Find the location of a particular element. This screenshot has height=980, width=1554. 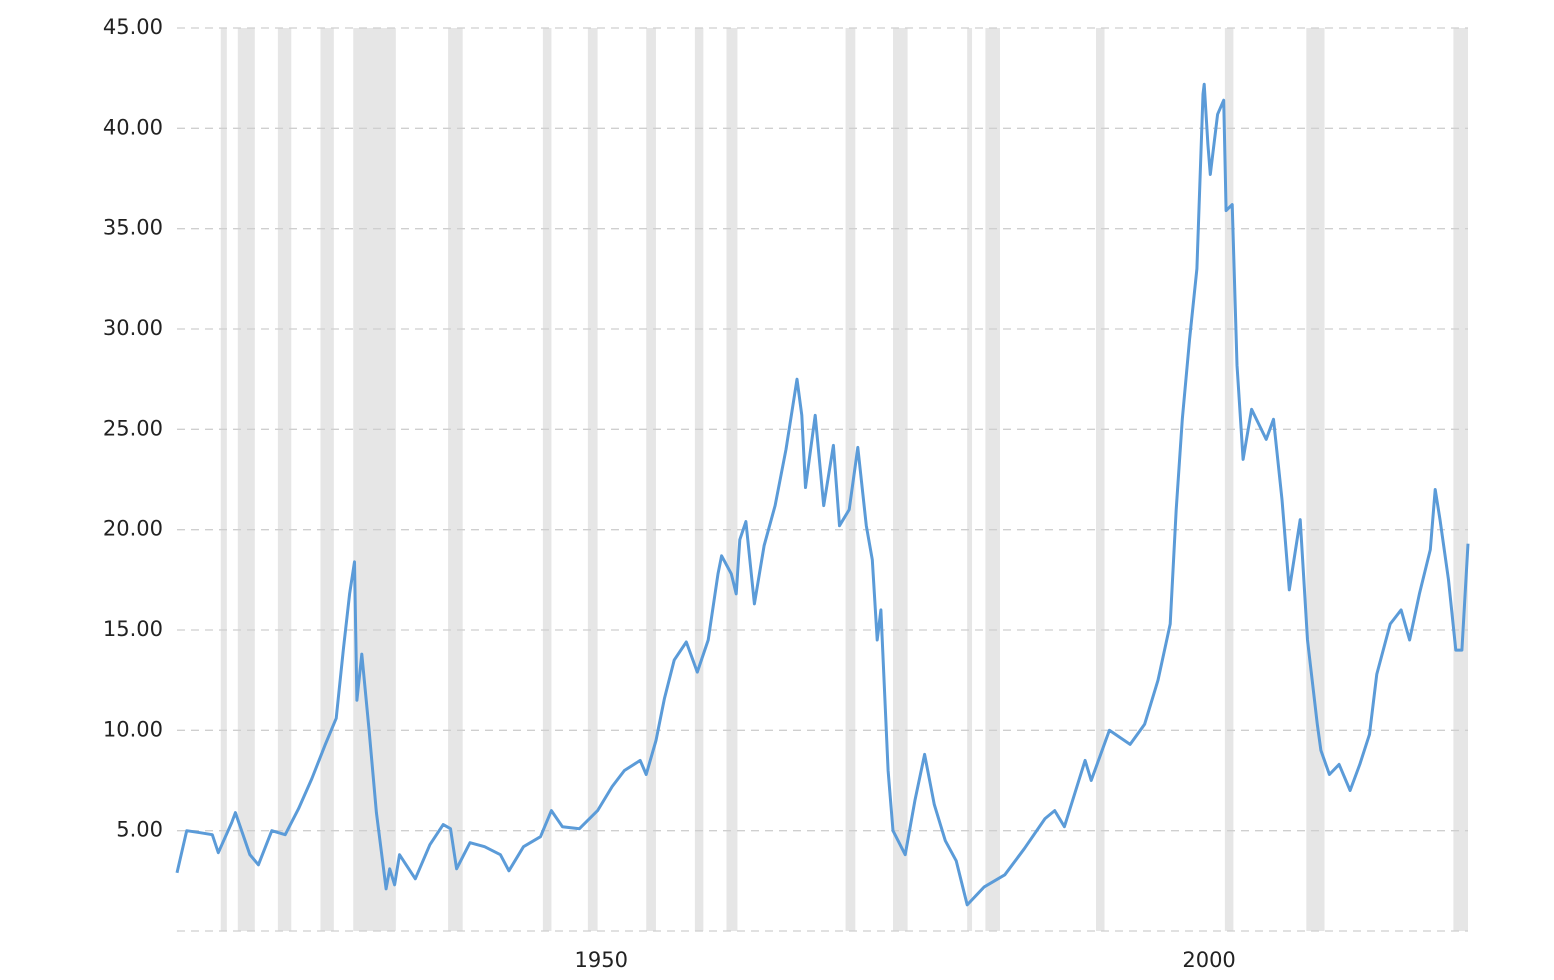

y-tick-label: 30.00 is located at coordinates (133, 328).